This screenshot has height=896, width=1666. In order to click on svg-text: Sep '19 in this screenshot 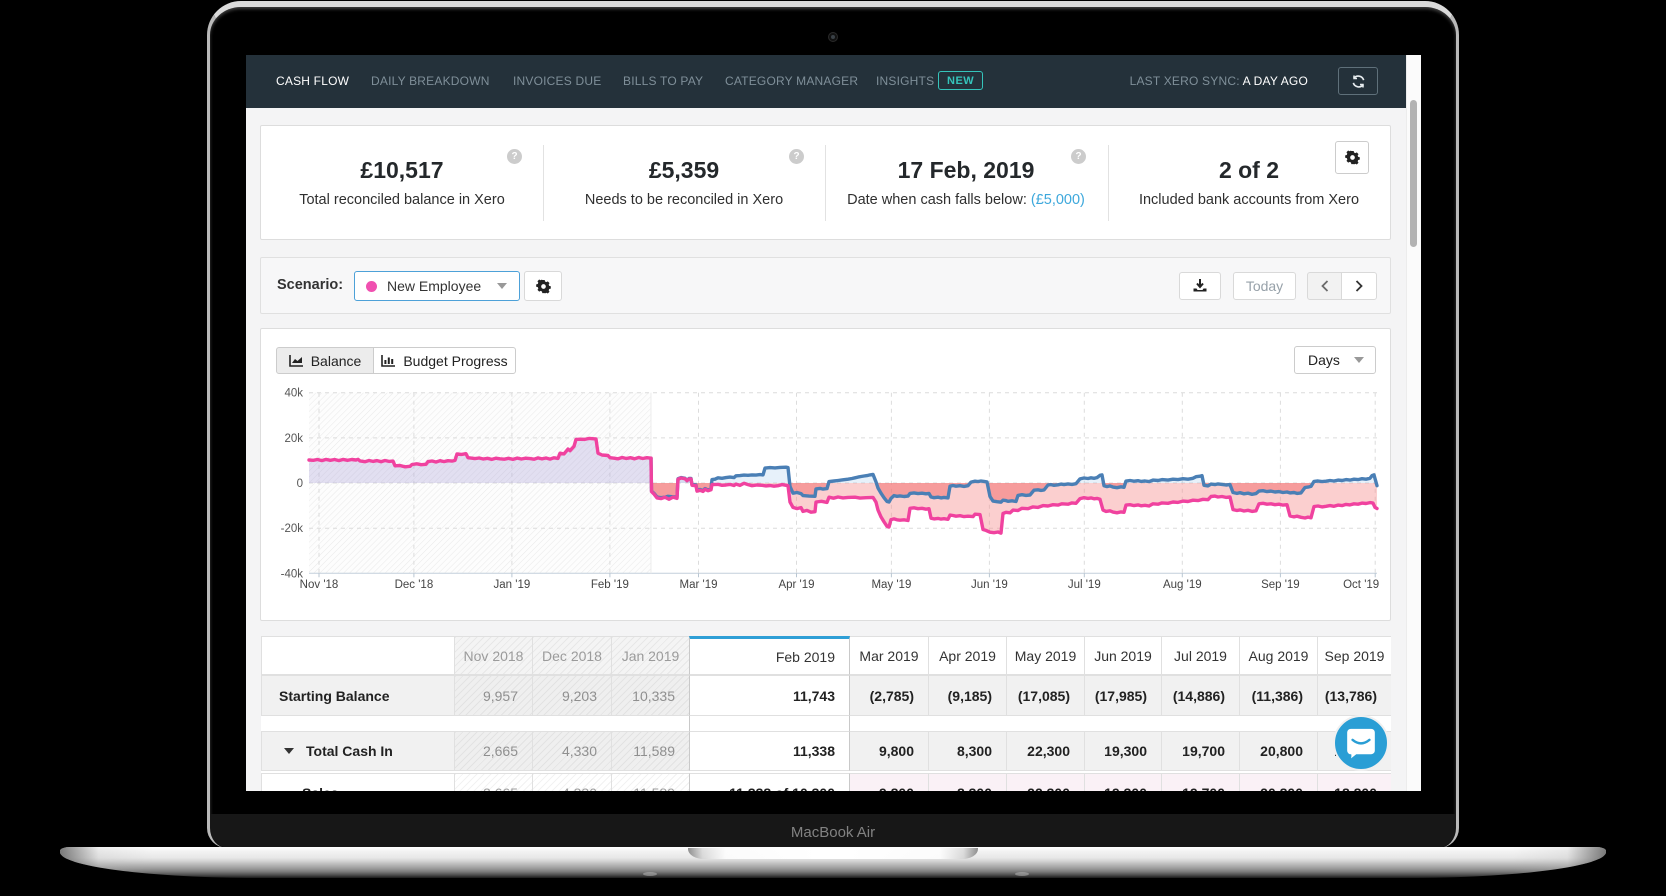, I will do `click(1280, 585)`.